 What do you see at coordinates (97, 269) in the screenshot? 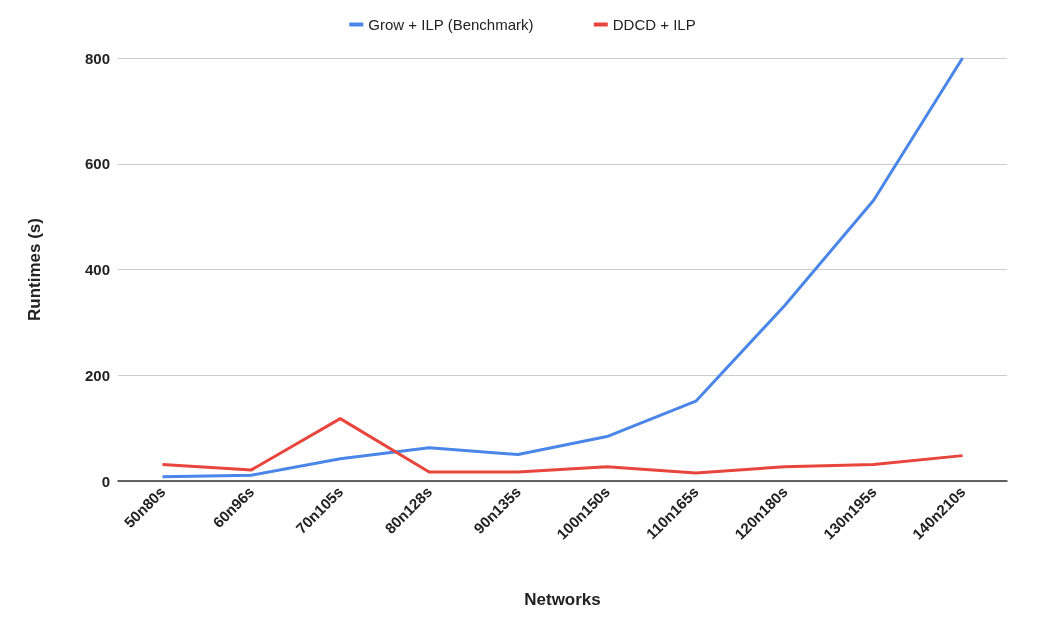
I see `y-tick-label: 400` at bounding box center [97, 269].